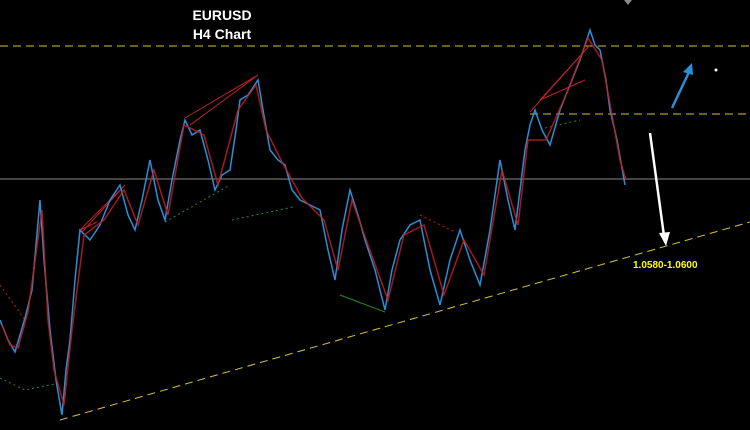  Describe the element at coordinates (688, 69) in the screenshot. I see `up-arrow-head` at that location.